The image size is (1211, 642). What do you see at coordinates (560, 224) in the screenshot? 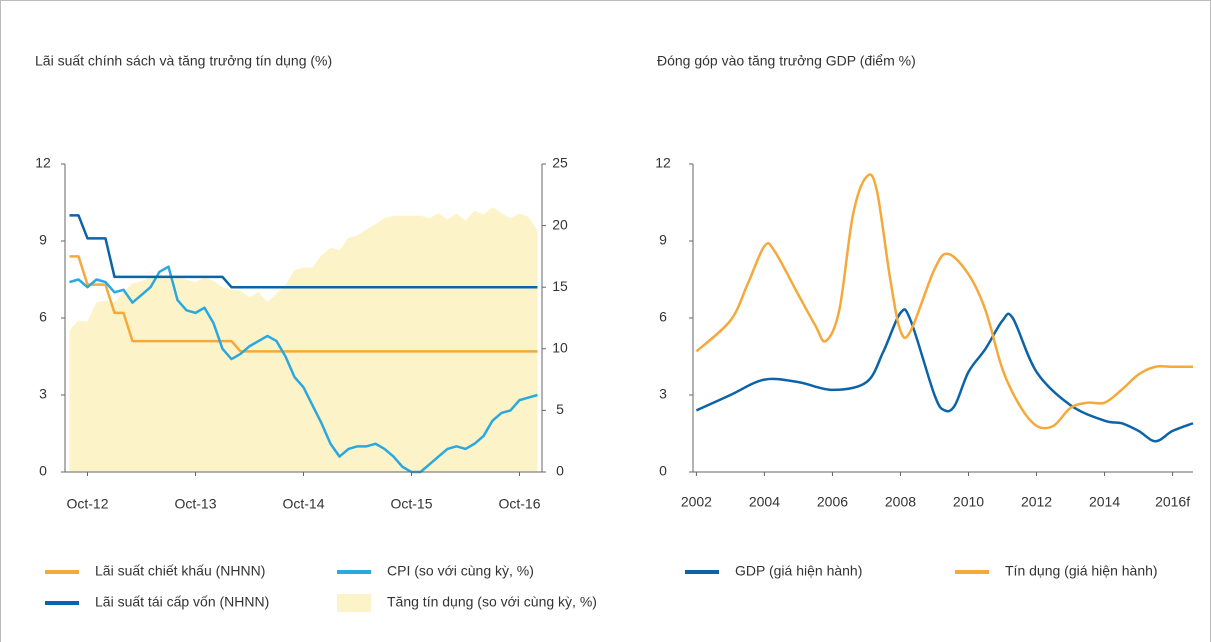
I see `y2-tick-label: 20` at bounding box center [560, 224].